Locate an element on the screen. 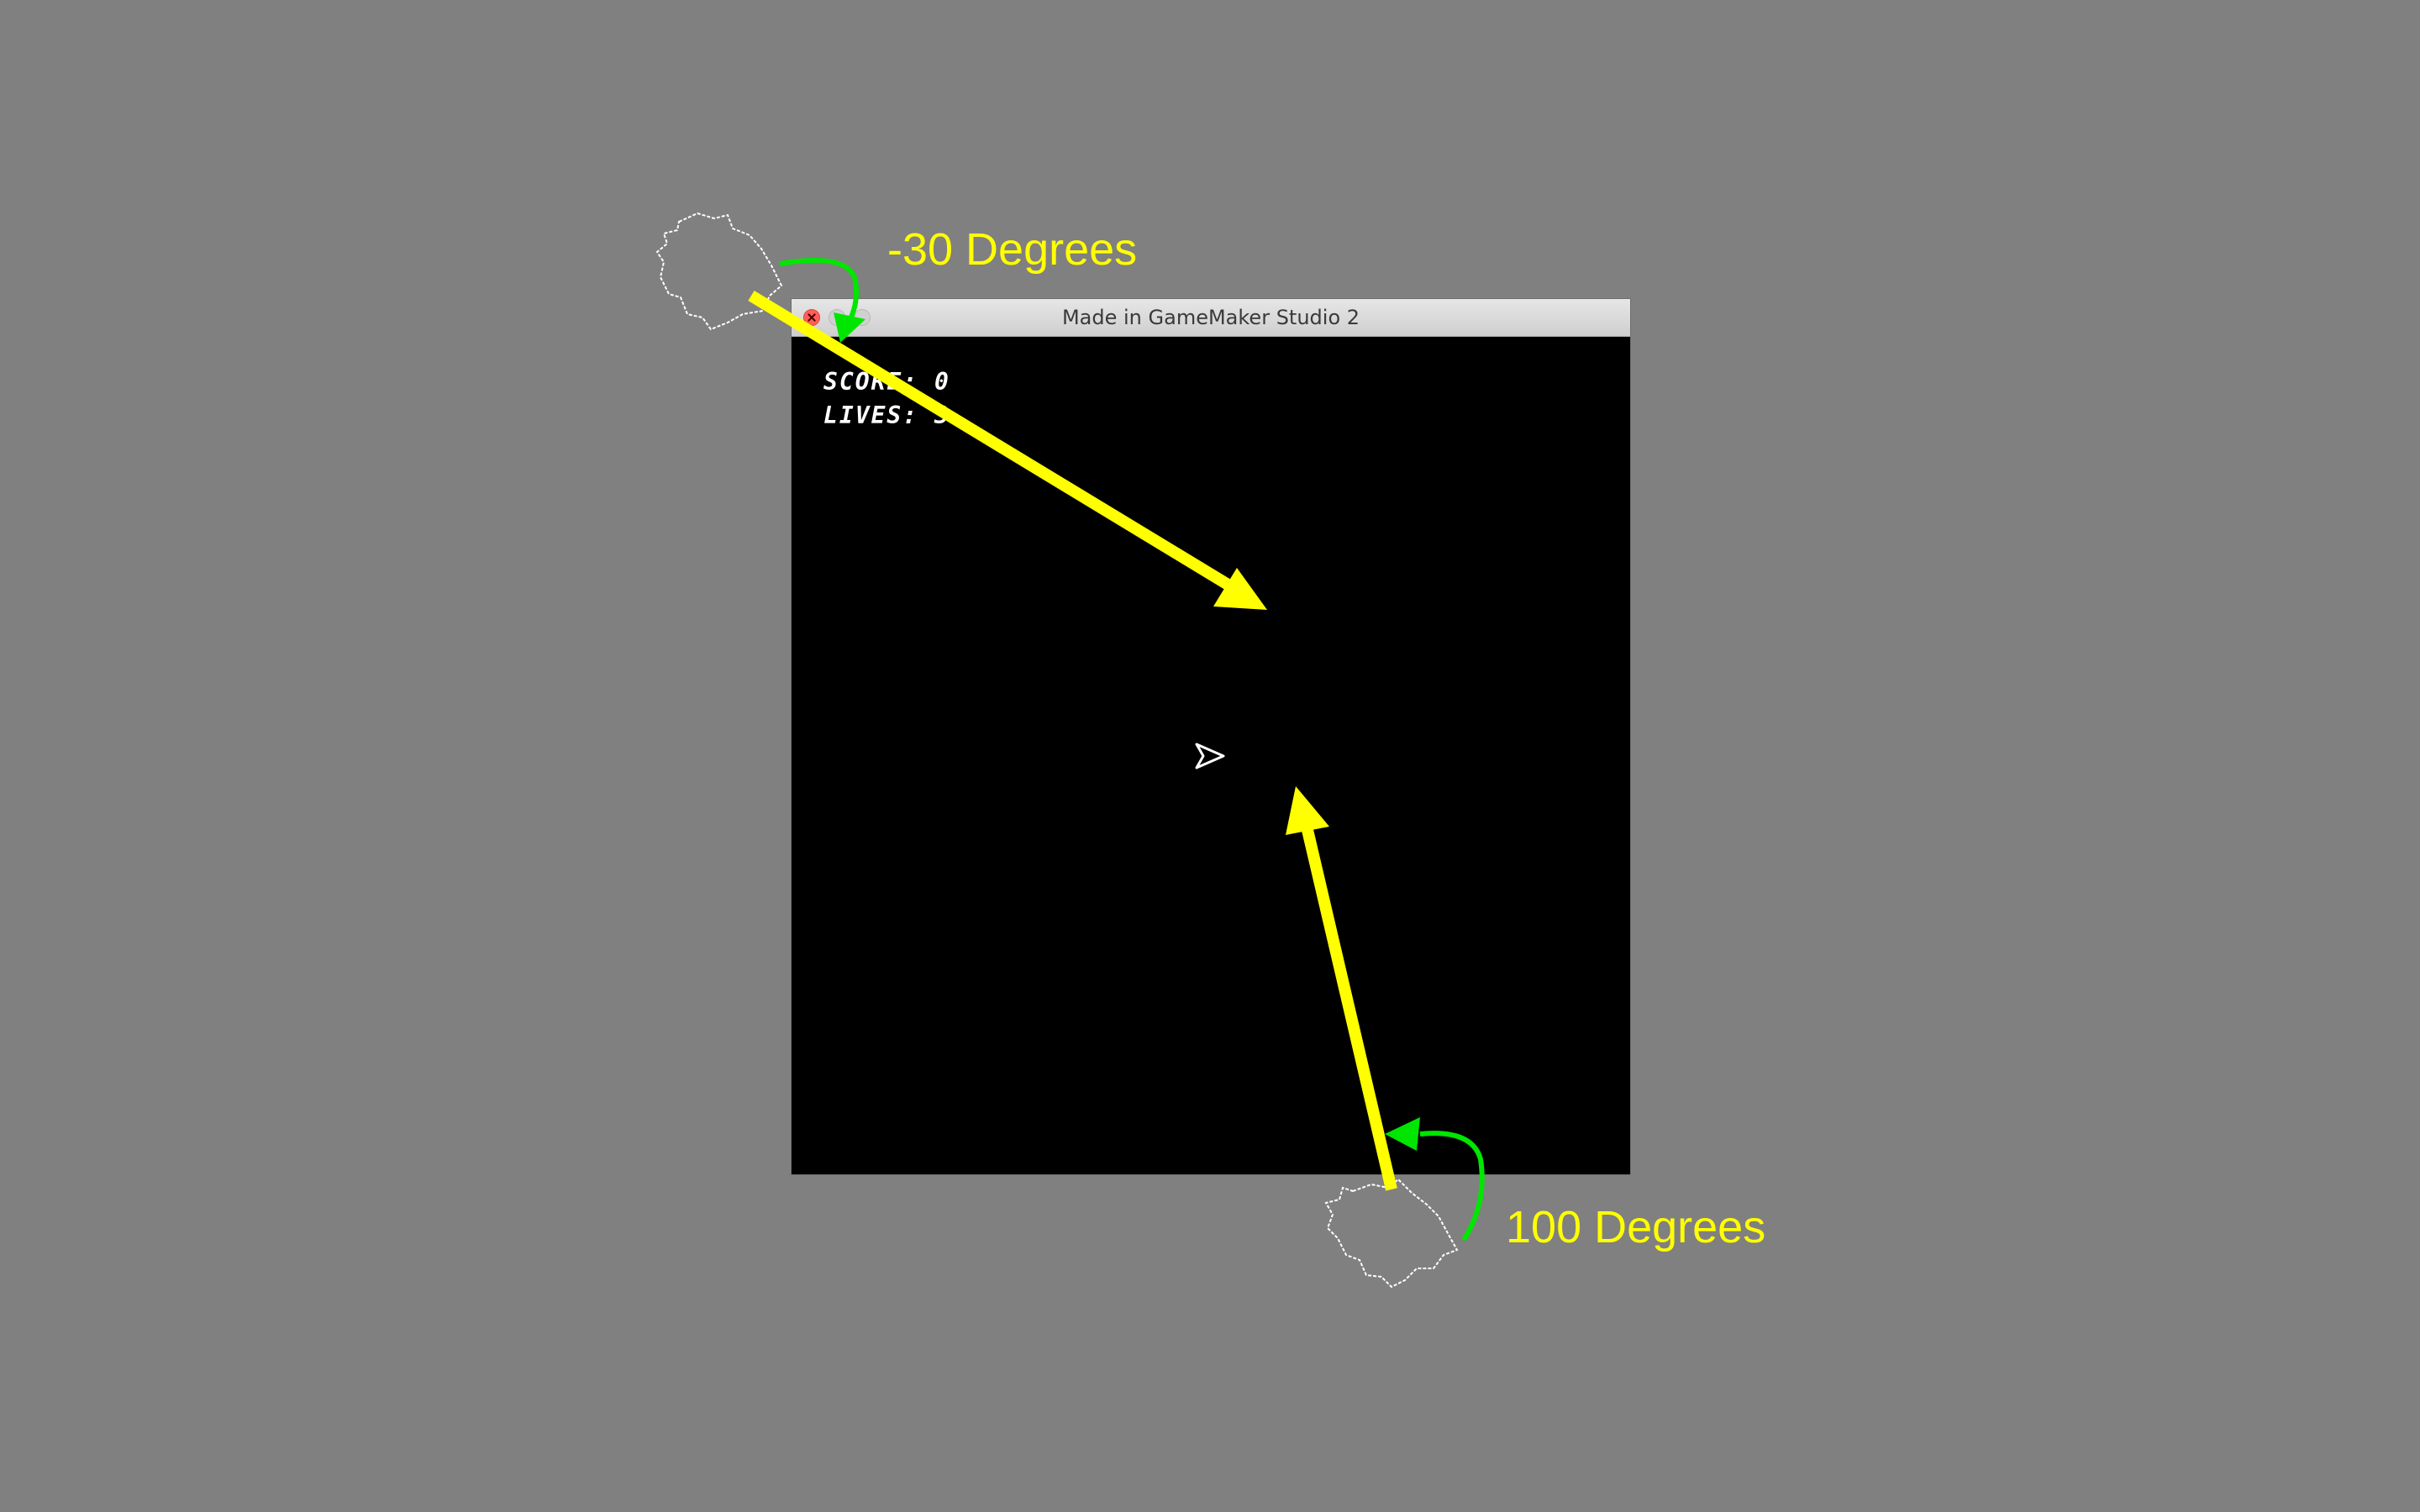 This screenshot has height=1512, width=2420. window-title: Made in GameMaker Studio 2 is located at coordinates (1210, 317).